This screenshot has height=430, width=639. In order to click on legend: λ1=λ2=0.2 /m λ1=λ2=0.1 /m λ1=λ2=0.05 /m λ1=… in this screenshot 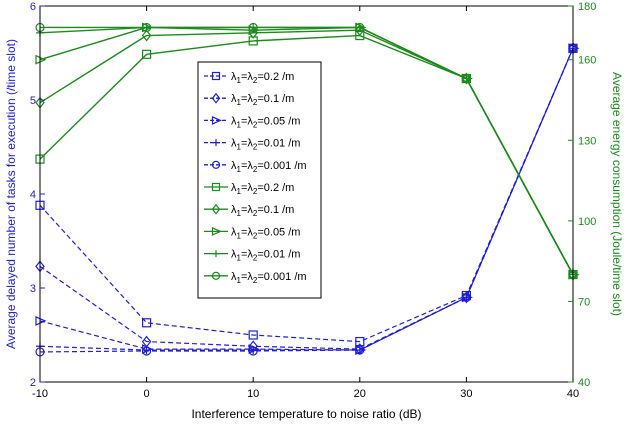, I will do `click(259, 180)`.